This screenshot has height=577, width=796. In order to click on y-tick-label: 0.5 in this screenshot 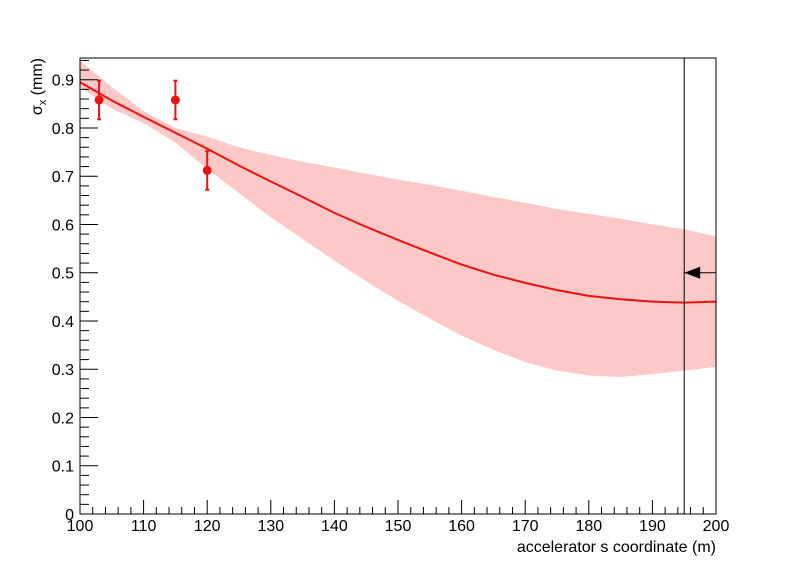, I will do `click(63, 274)`.